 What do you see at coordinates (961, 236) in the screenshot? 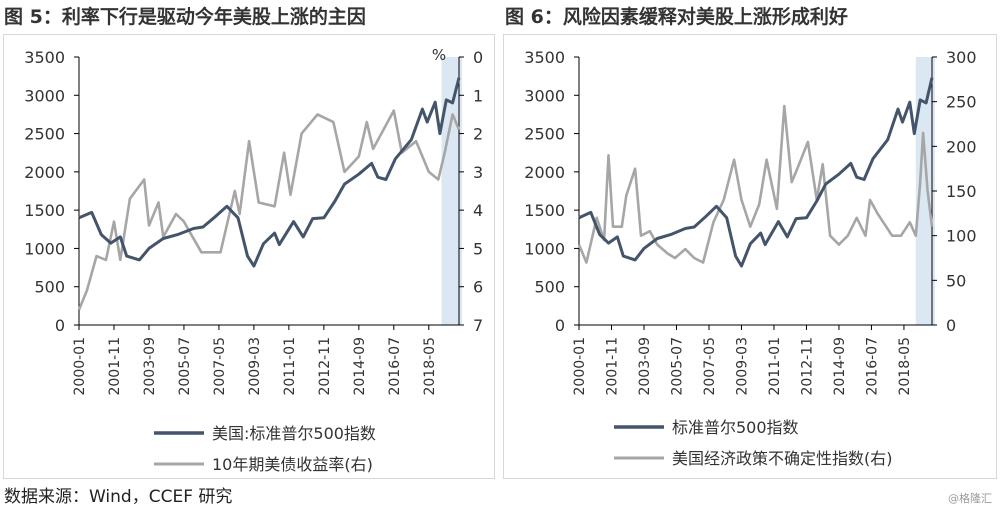
I see `y-right-tick-label: 100` at bounding box center [961, 236].